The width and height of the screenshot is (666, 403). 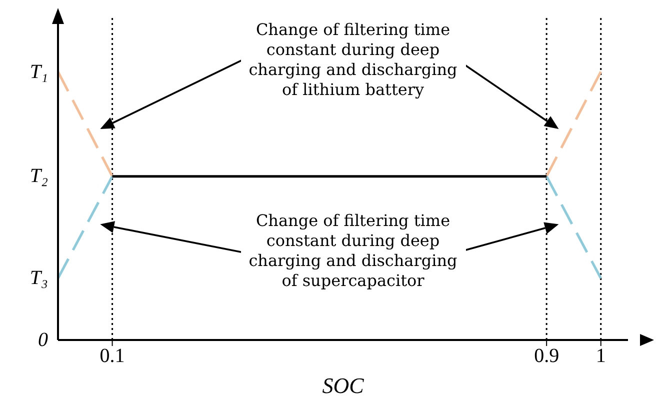 What do you see at coordinates (547, 356) in the screenshot?
I see `x-tick-label: 0.9` at bounding box center [547, 356].